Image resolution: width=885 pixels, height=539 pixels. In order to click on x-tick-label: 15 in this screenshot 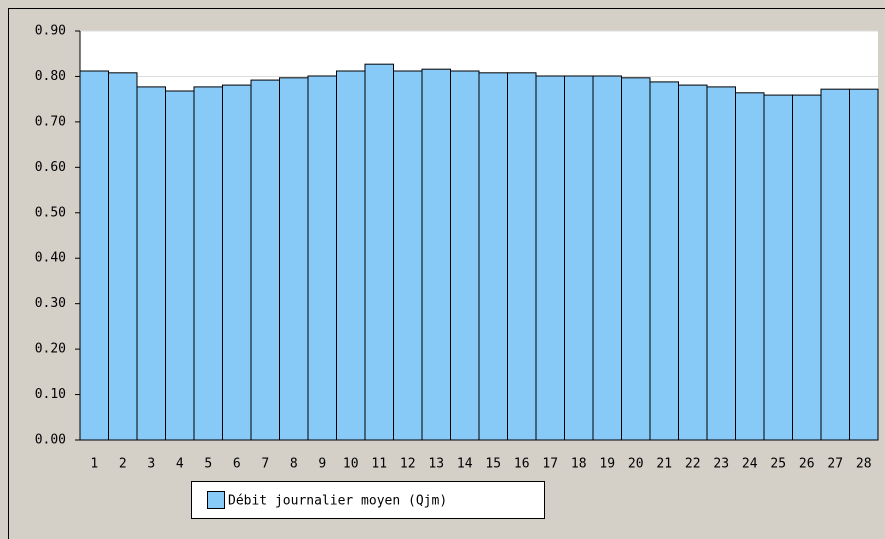, I will do `click(493, 464)`.